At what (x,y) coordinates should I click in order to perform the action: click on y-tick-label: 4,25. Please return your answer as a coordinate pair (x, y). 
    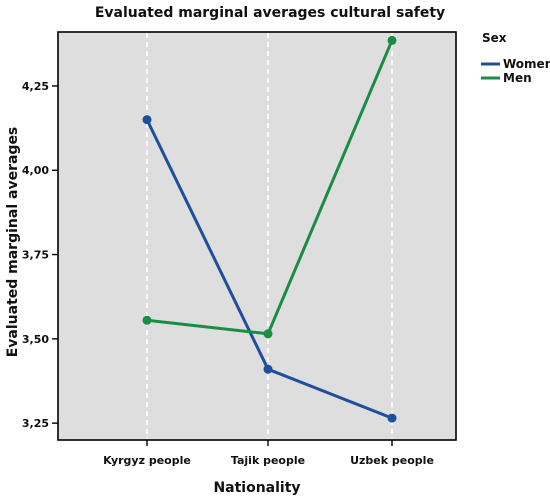
    Looking at the image, I should click on (35, 86).